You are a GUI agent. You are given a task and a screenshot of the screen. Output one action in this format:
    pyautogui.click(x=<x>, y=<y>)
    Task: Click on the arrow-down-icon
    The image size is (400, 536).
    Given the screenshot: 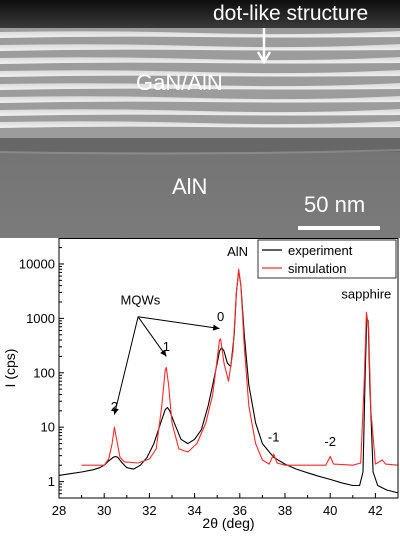 What is the action you would take?
    pyautogui.click(x=264, y=46)
    